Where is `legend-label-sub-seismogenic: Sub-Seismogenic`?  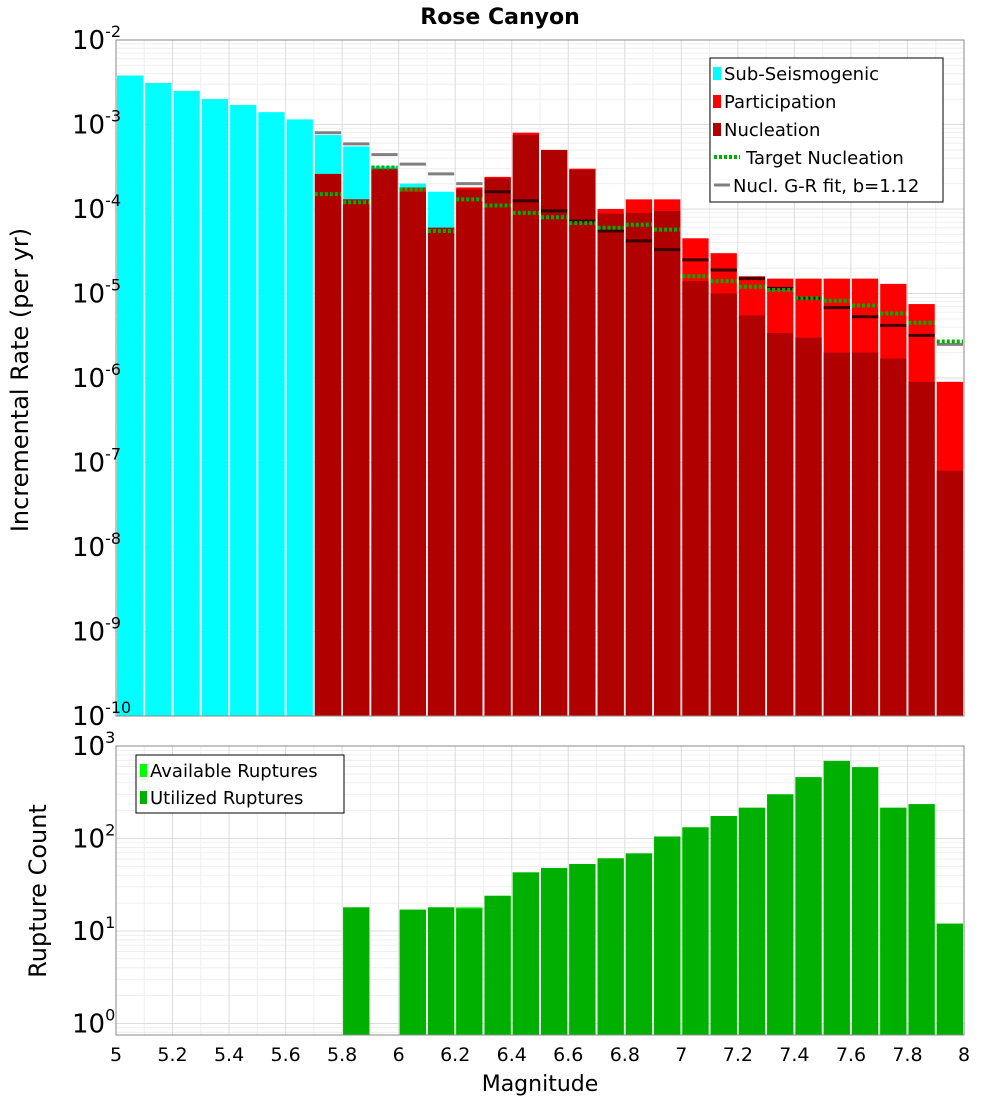
legend-label-sub-seismogenic: Sub-Seismogenic is located at coordinates (801, 74).